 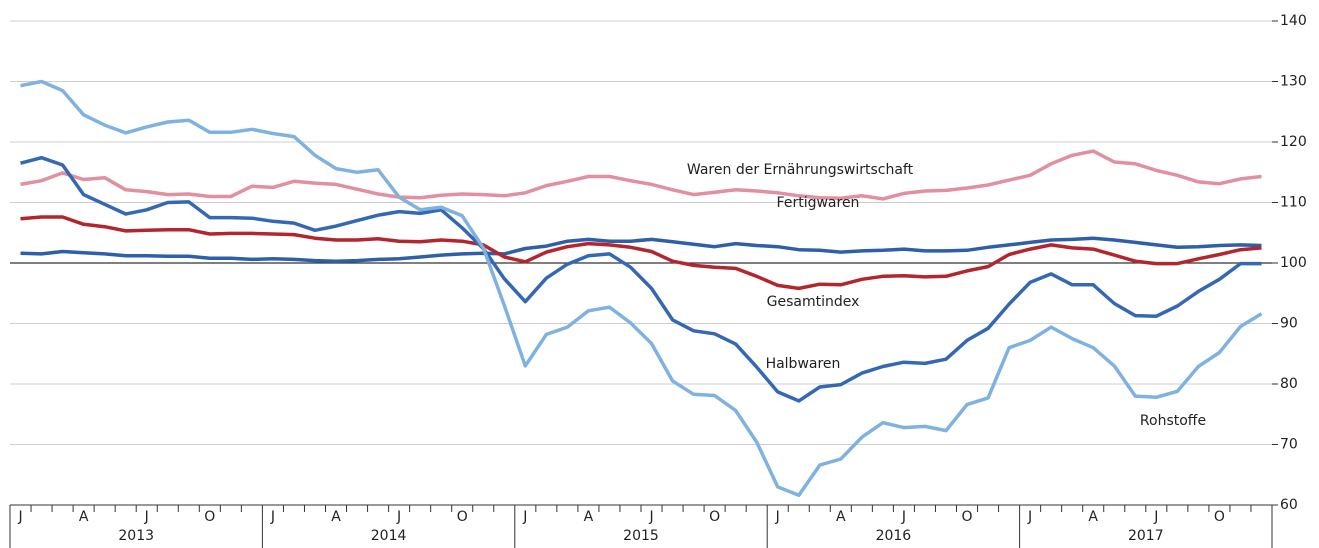 What do you see at coordinates (800, 170) in the screenshot?
I see `series-label: Waren der Ernährungswirtschaft` at bounding box center [800, 170].